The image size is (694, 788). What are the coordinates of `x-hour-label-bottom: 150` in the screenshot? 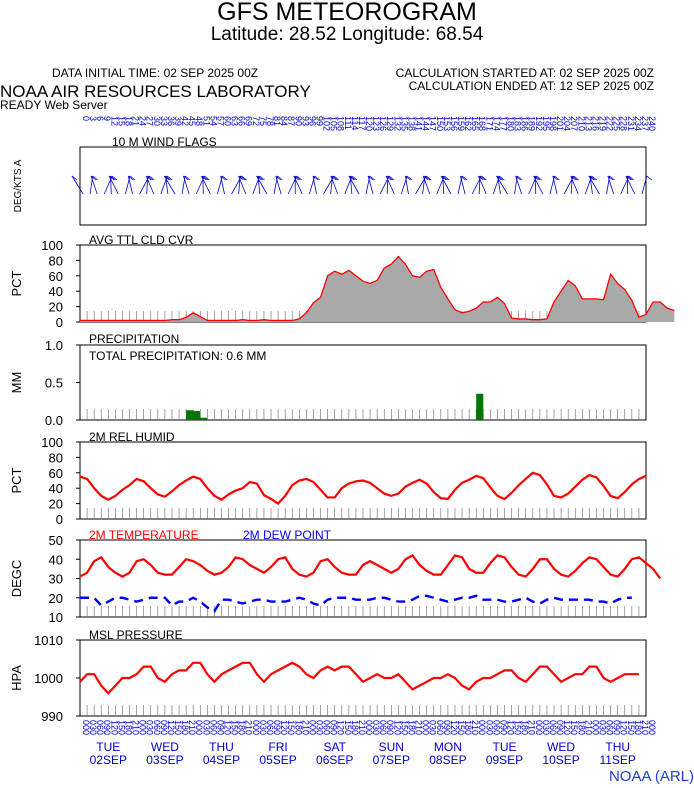 It's located at (461, 727).